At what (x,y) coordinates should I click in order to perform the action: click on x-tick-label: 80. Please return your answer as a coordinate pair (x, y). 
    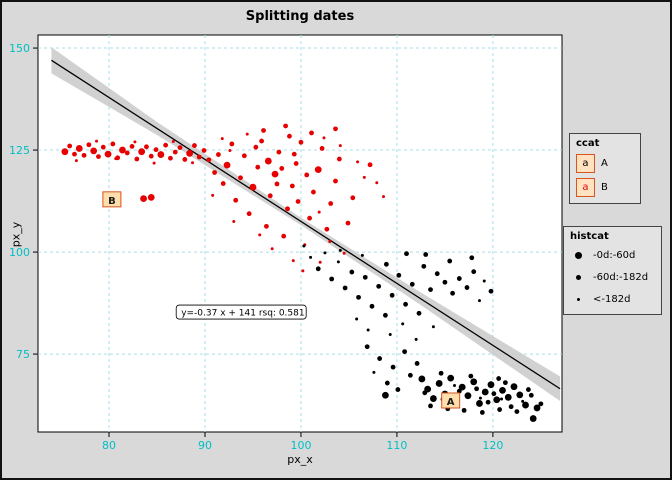
    Looking at the image, I should click on (109, 445).